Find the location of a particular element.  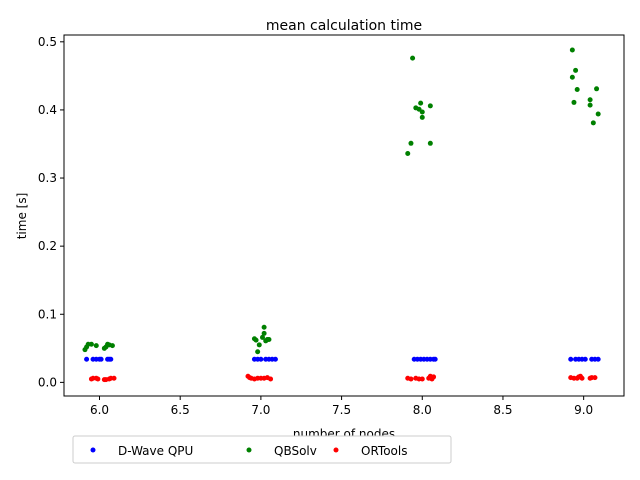

legend: D-Wave QPU QBSolv ORTools is located at coordinates (262, 449).